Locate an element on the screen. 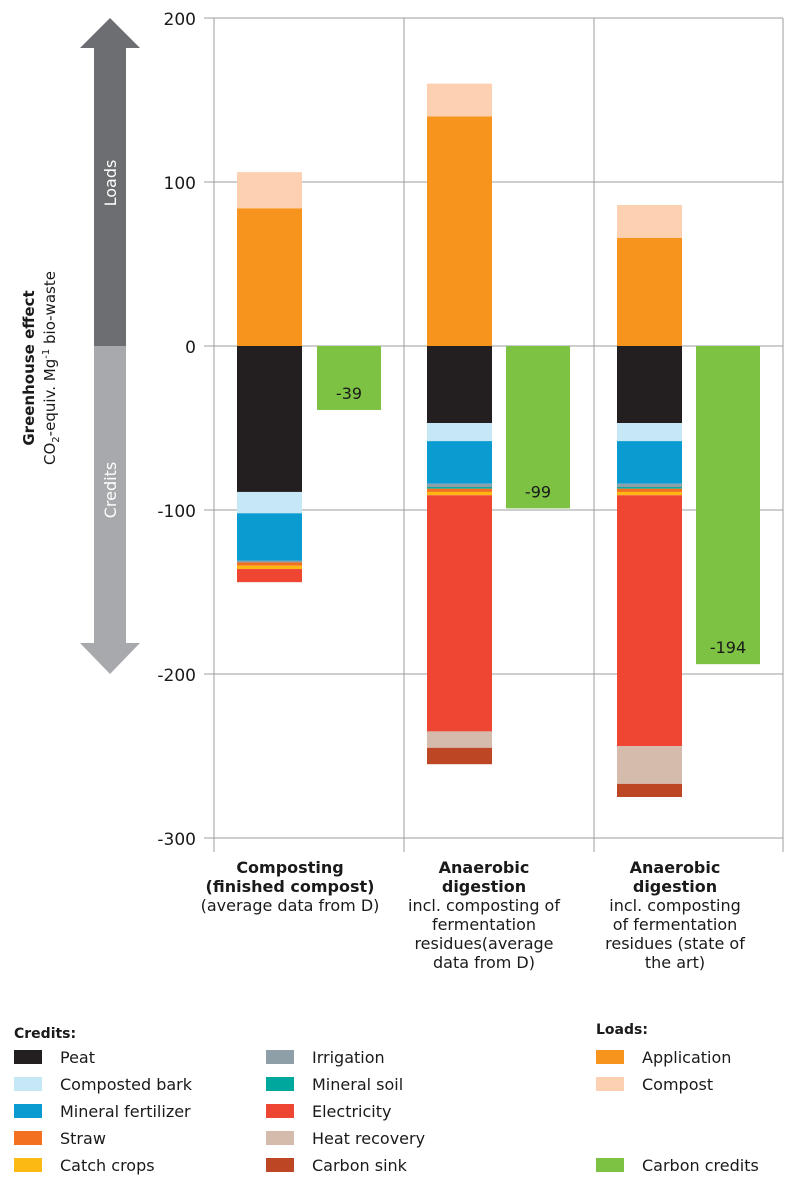 This screenshot has height=1198, width=786. legend-item: Mineral fertilizer is located at coordinates (102, 1111).